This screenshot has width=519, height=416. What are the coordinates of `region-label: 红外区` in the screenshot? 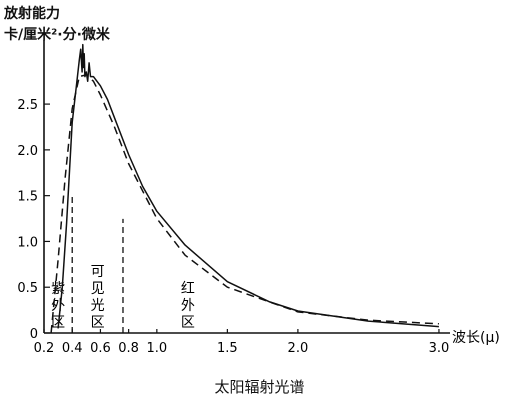 It's located at (188, 306).